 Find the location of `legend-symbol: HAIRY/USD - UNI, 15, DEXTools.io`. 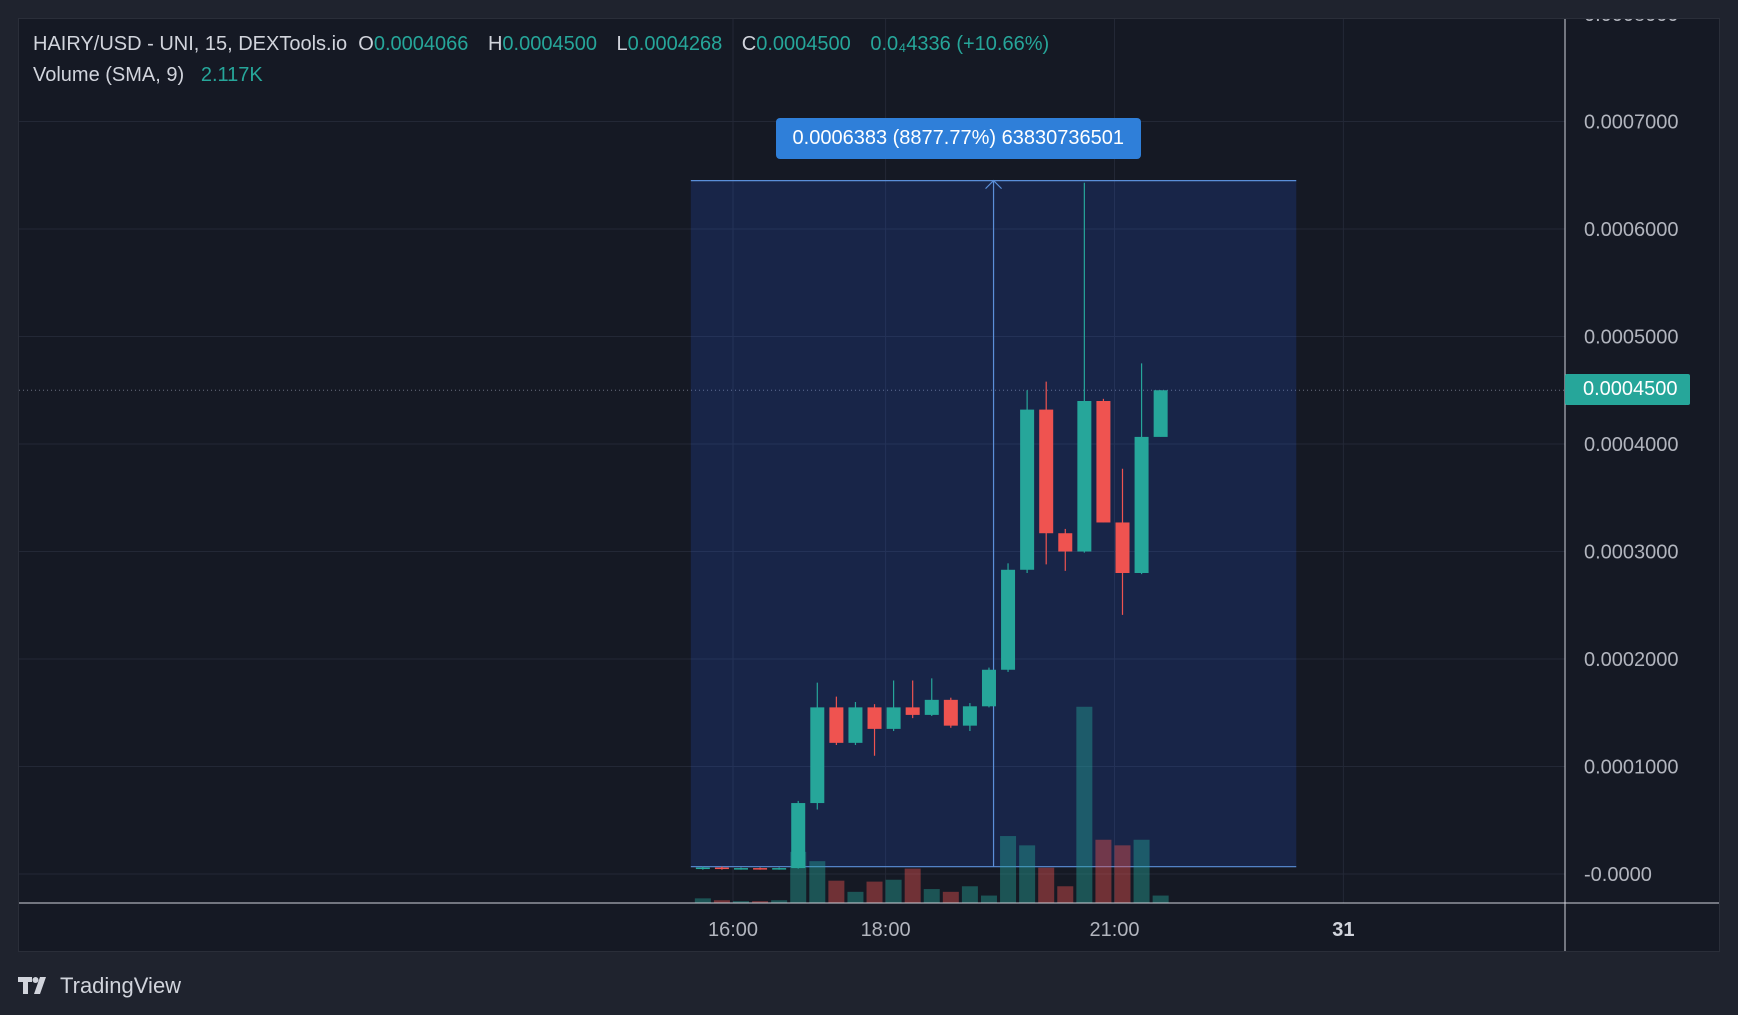

legend-symbol: HAIRY/USD - UNI, 15, DEXTools.io is located at coordinates (190, 44).